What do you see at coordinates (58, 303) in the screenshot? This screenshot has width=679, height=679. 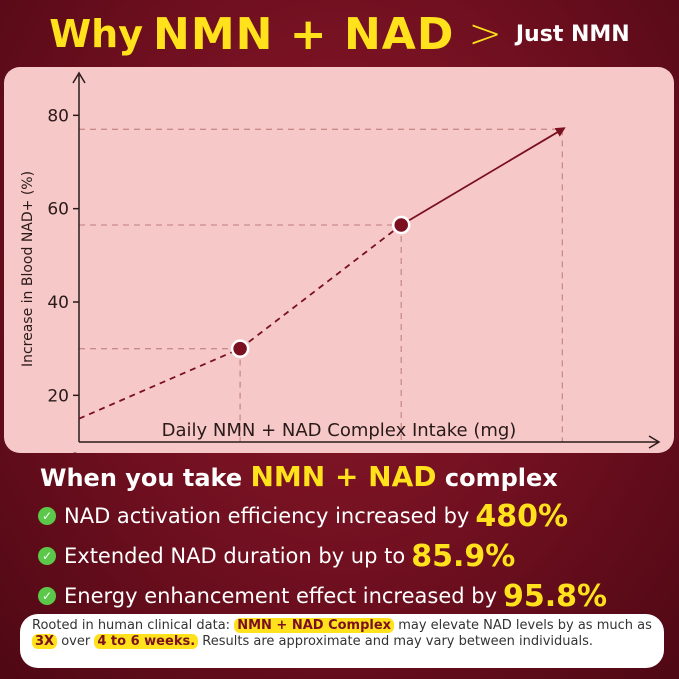 I see `y-tick-label: 40` at bounding box center [58, 303].